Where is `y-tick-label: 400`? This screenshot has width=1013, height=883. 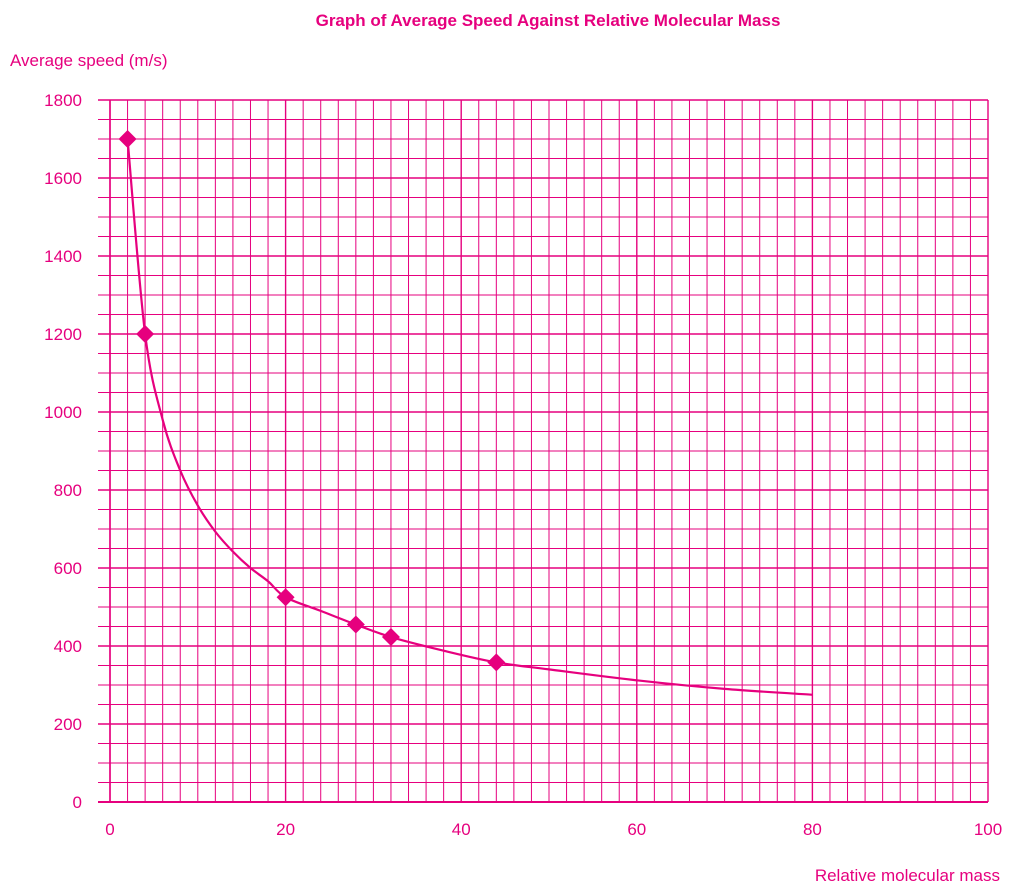 y-tick-label: 400 is located at coordinates (68, 646).